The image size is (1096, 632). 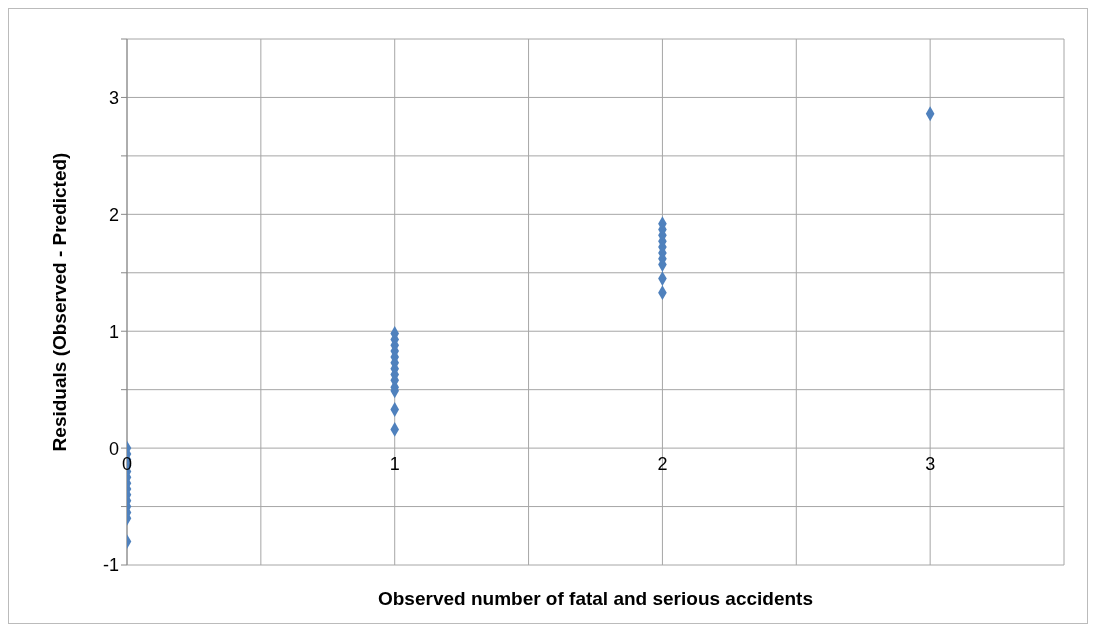 I want to click on y-tick-label: 2, so click(x=113, y=214).